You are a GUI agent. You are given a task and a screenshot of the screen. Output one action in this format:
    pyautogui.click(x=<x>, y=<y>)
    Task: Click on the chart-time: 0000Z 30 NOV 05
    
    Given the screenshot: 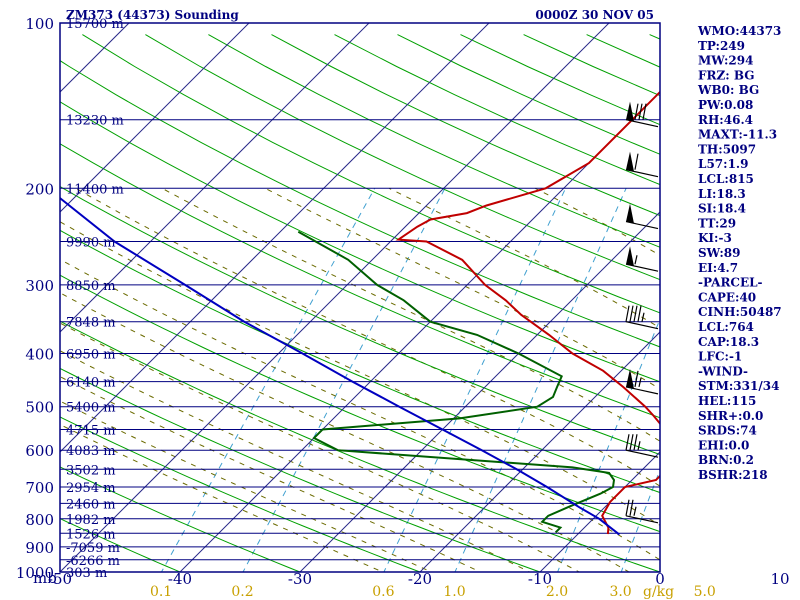 What is the action you would take?
    pyautogui.click(x=594, y=15)
    